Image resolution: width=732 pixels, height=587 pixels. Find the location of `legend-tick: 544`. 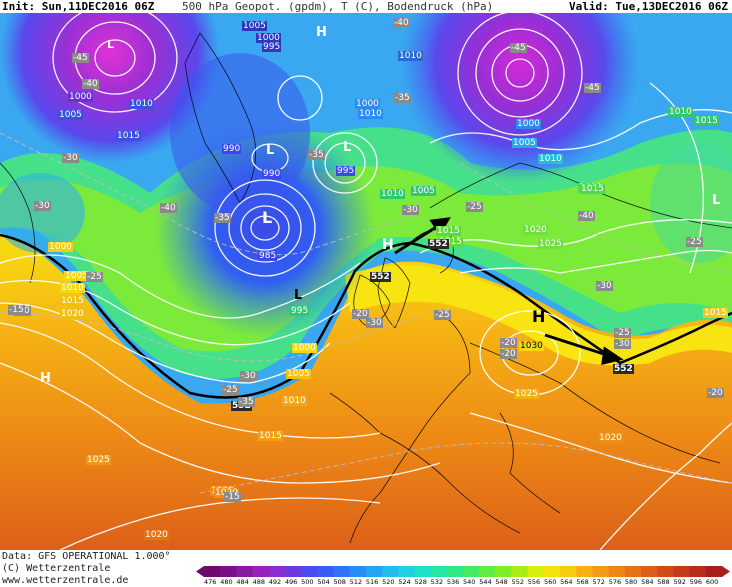

legend-tick: 544 is located at coordinates (485, 582).